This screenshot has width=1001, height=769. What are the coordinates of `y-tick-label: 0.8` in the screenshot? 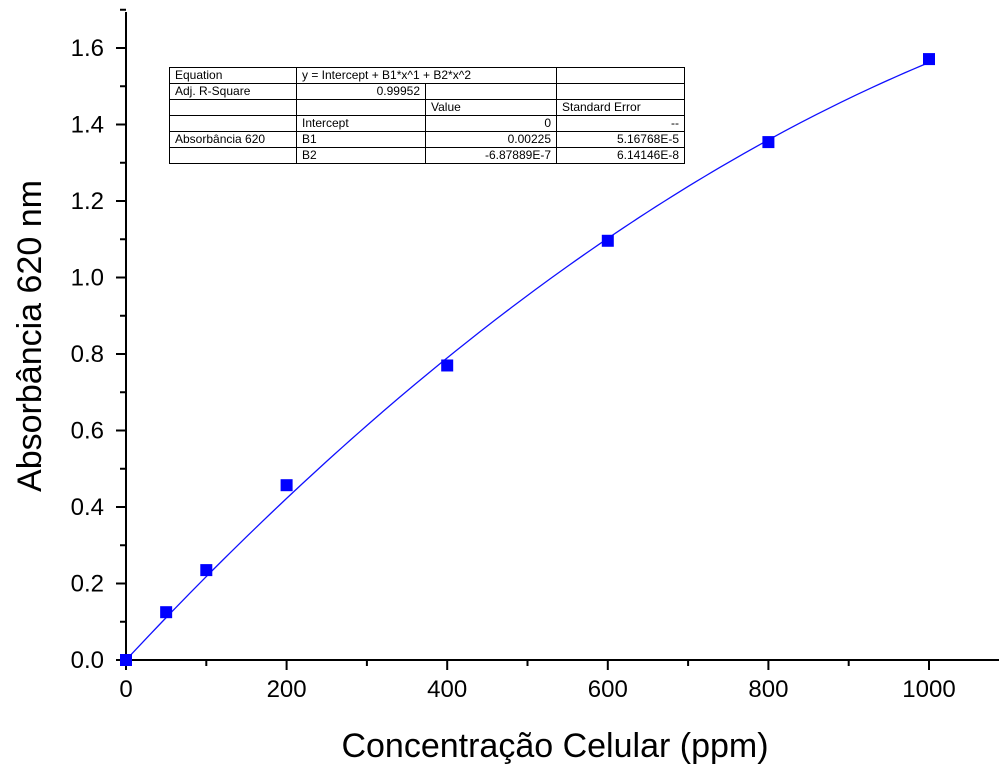 It's located at (87, 354).